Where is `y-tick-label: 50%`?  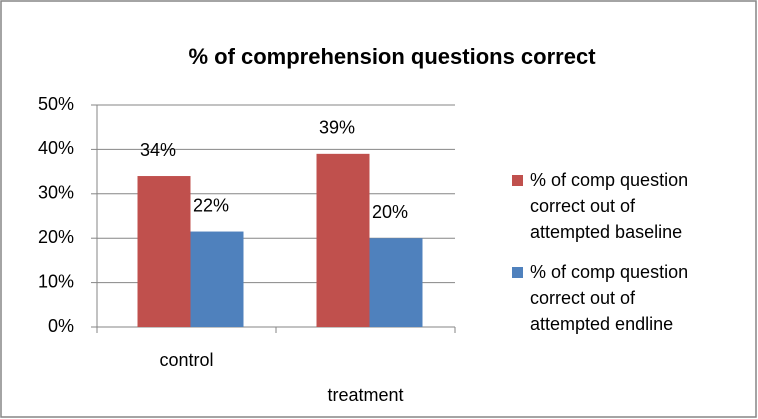
y-tick-label: 50% is located at coordinates (56, 104).